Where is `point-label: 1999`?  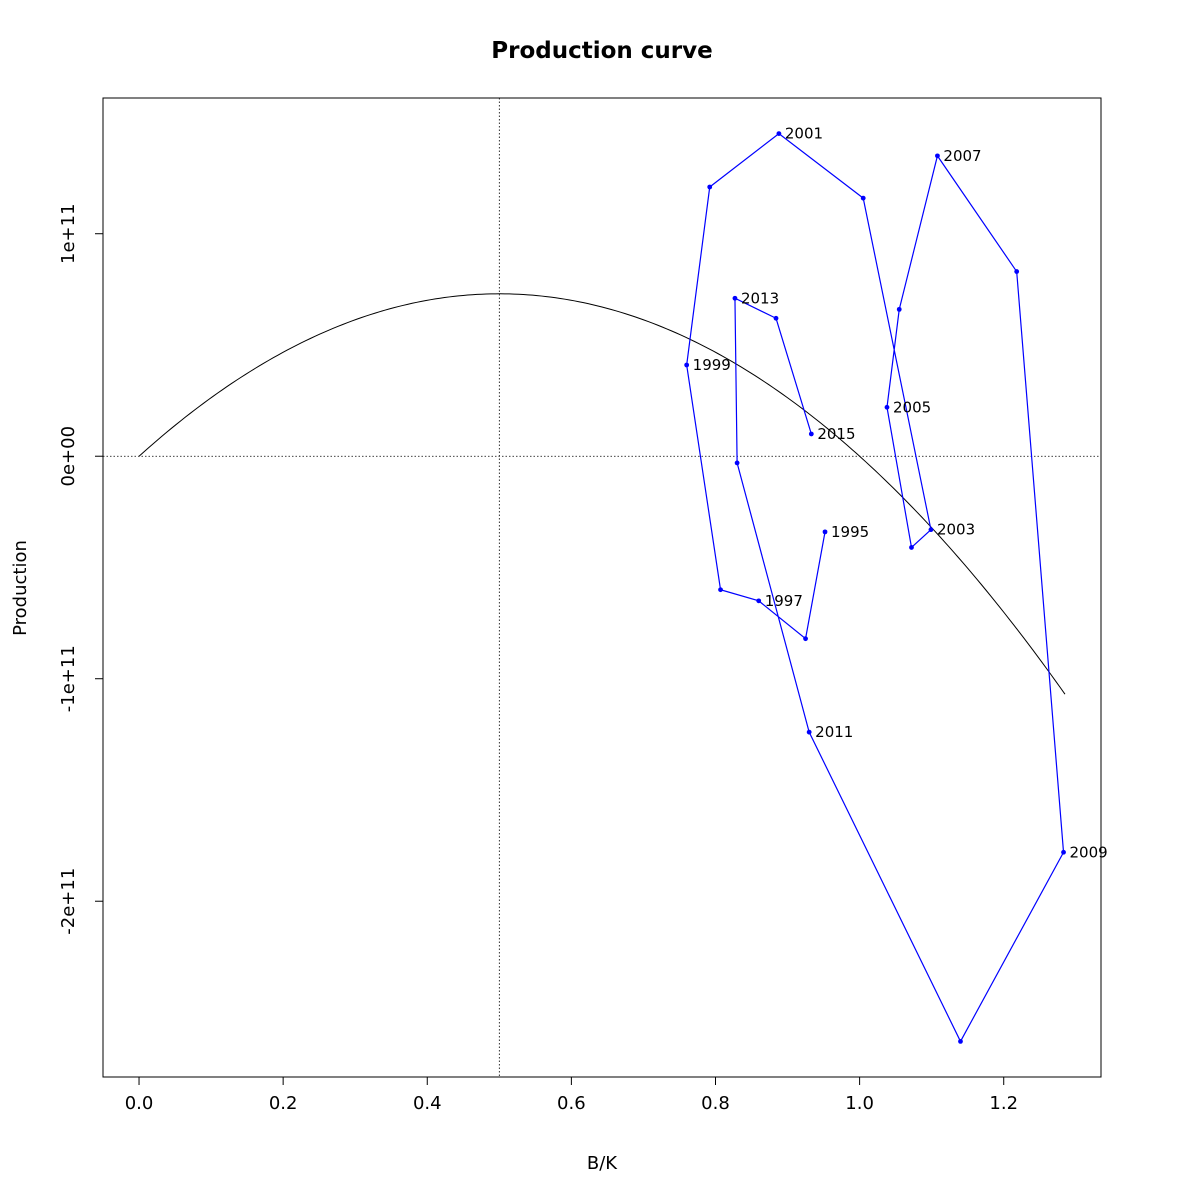 point-label: 1999 is located at coordinates (712, 365).